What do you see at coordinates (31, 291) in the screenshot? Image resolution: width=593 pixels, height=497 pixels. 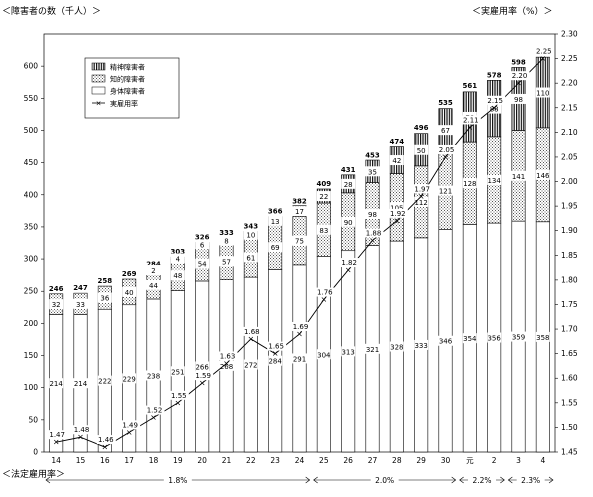 I see `left-tick-label: 250` at bounding box center [31, 291].